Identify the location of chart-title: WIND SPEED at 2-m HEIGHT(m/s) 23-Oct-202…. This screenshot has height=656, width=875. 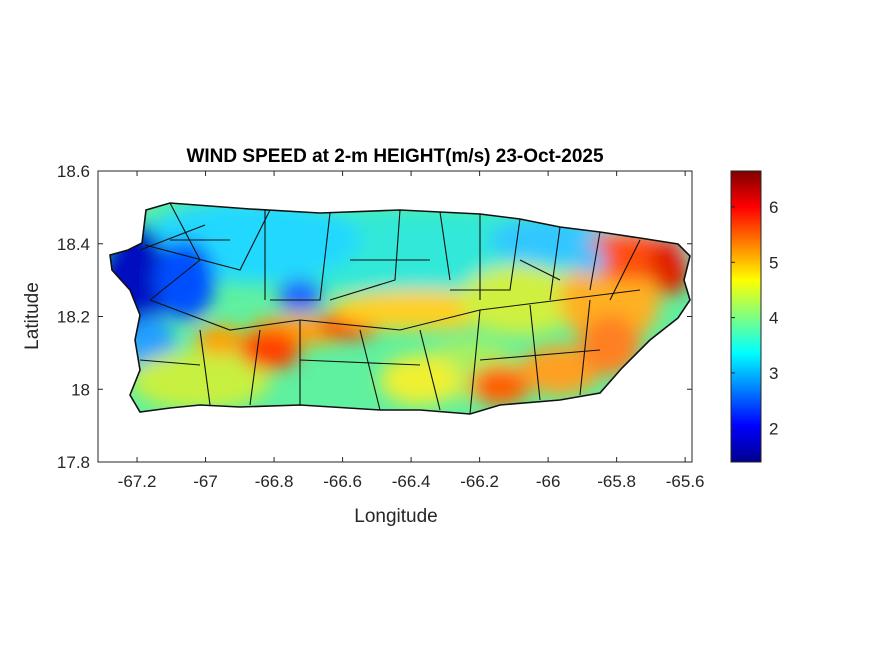
(394, 156).